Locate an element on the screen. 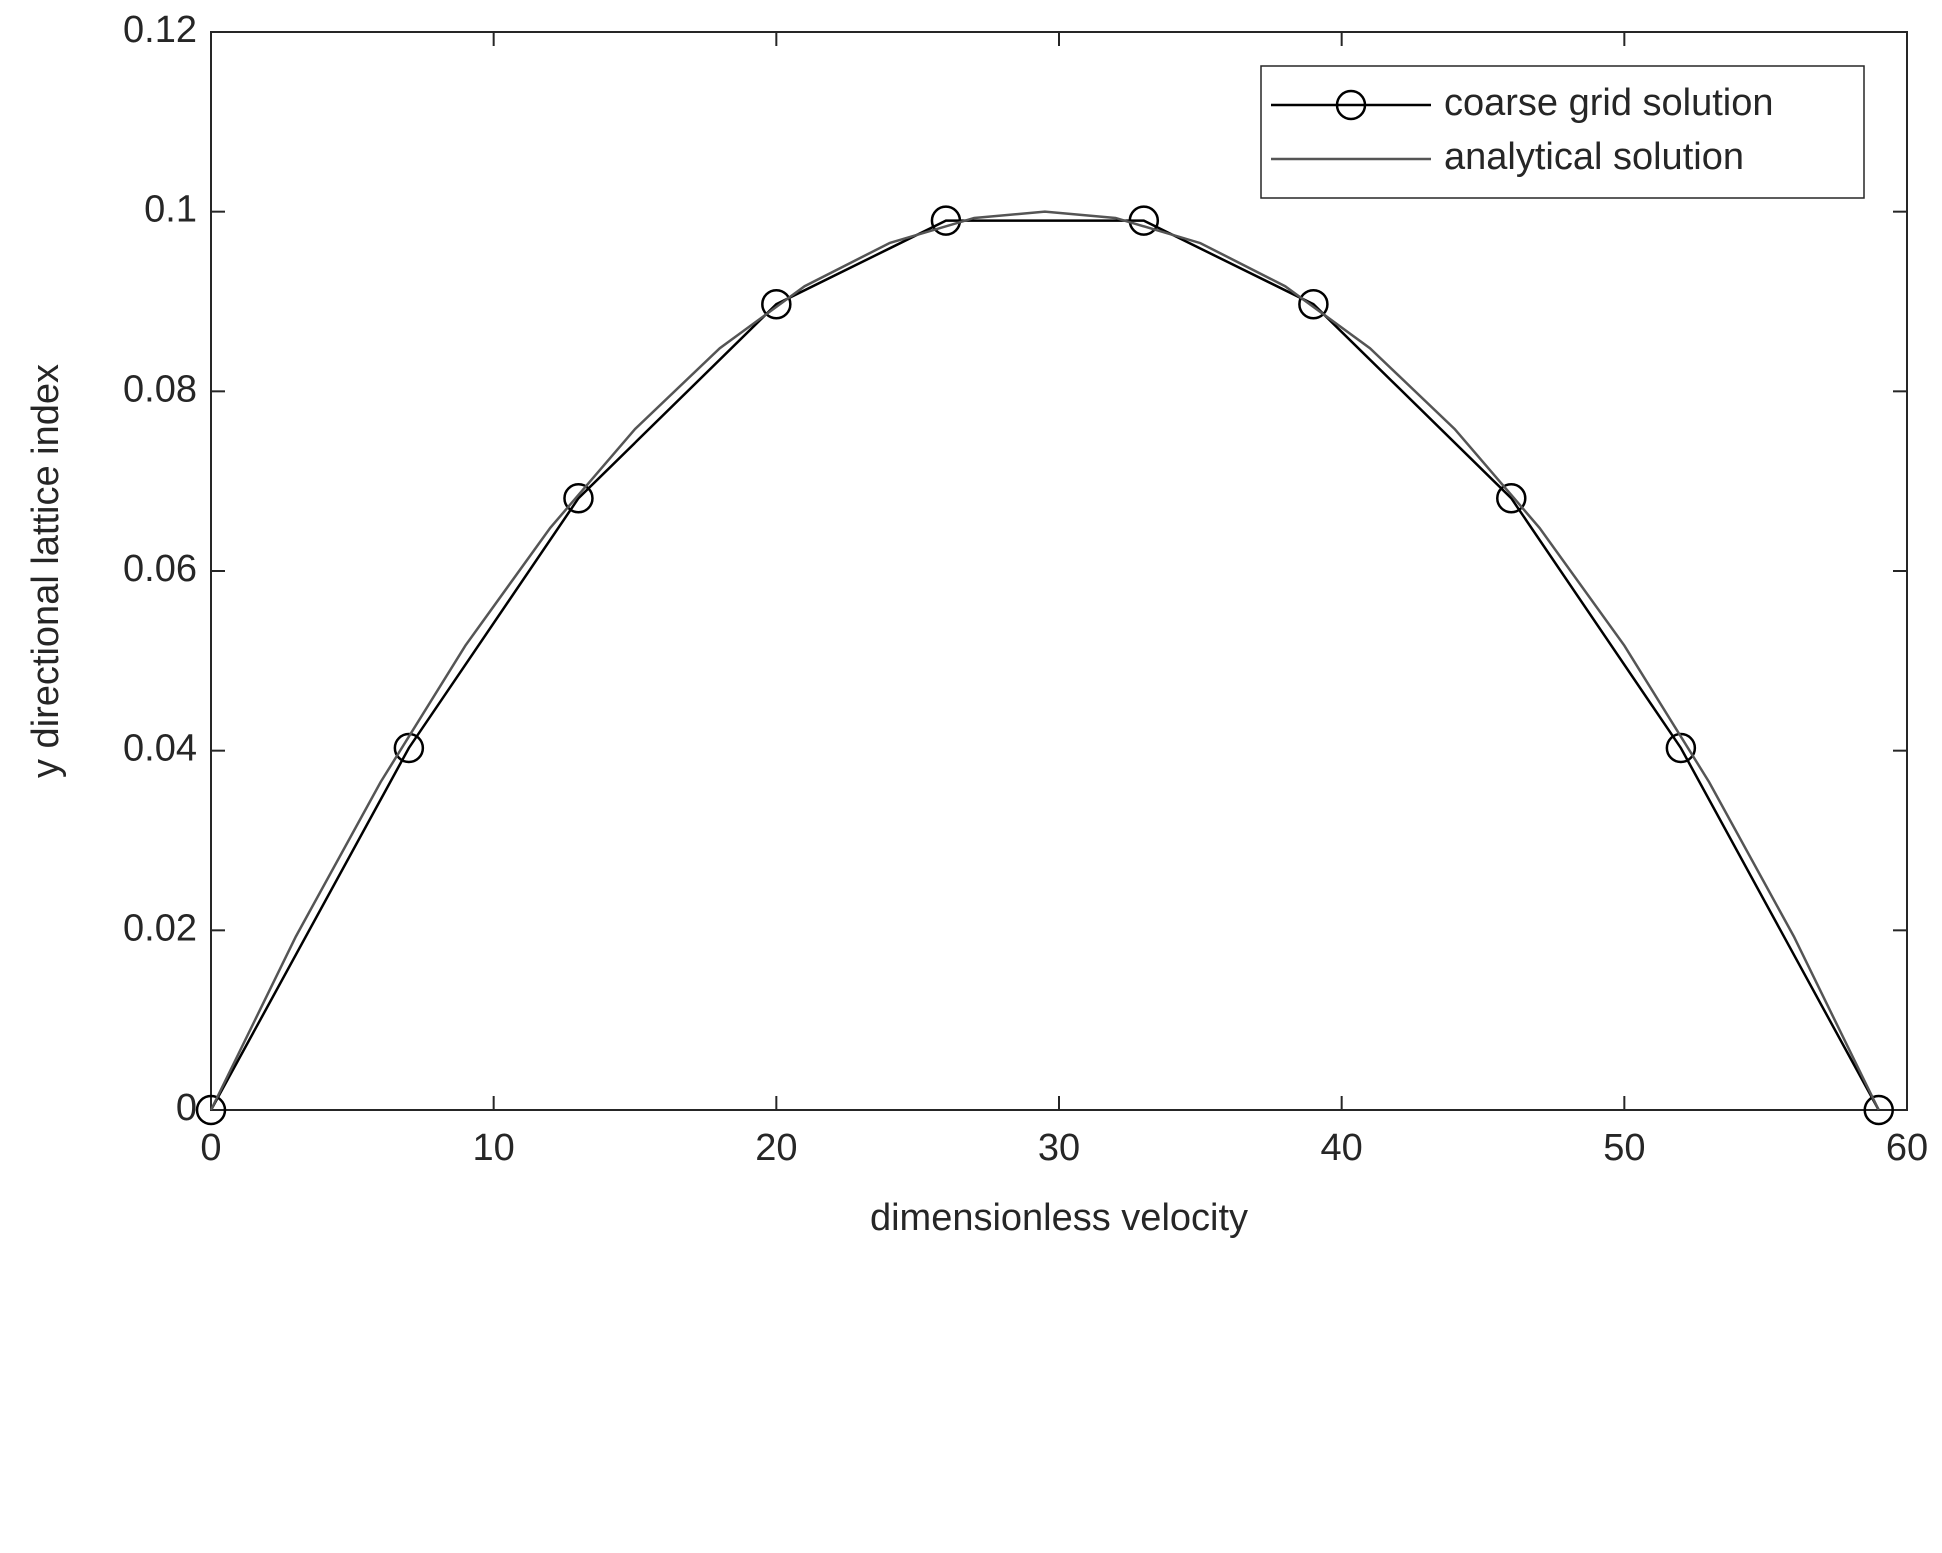  y-tick-label: 0.1 is located at coordinates (170, 210).